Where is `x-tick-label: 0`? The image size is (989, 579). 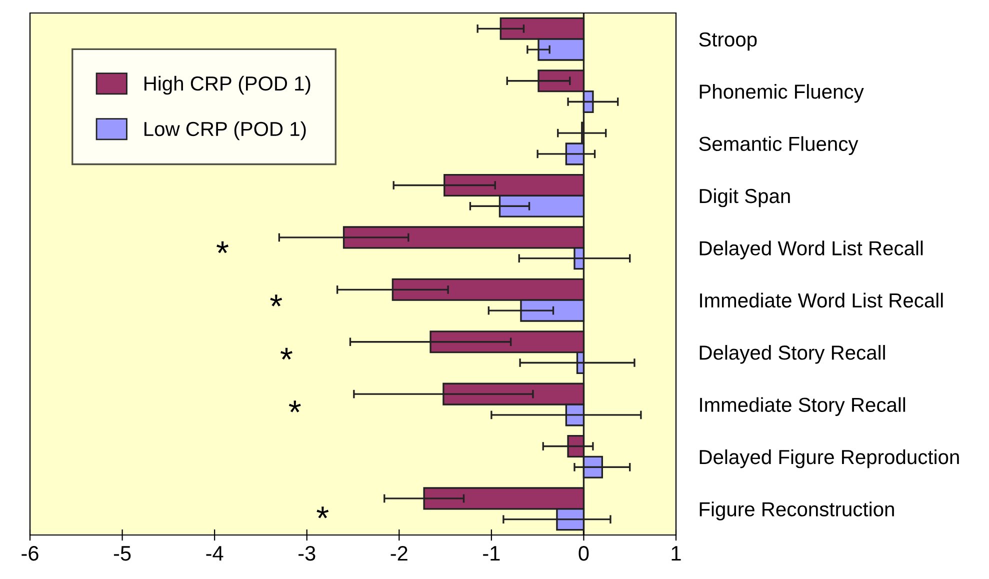 x-tick-label: 0 is located at coordinates (583, 553).